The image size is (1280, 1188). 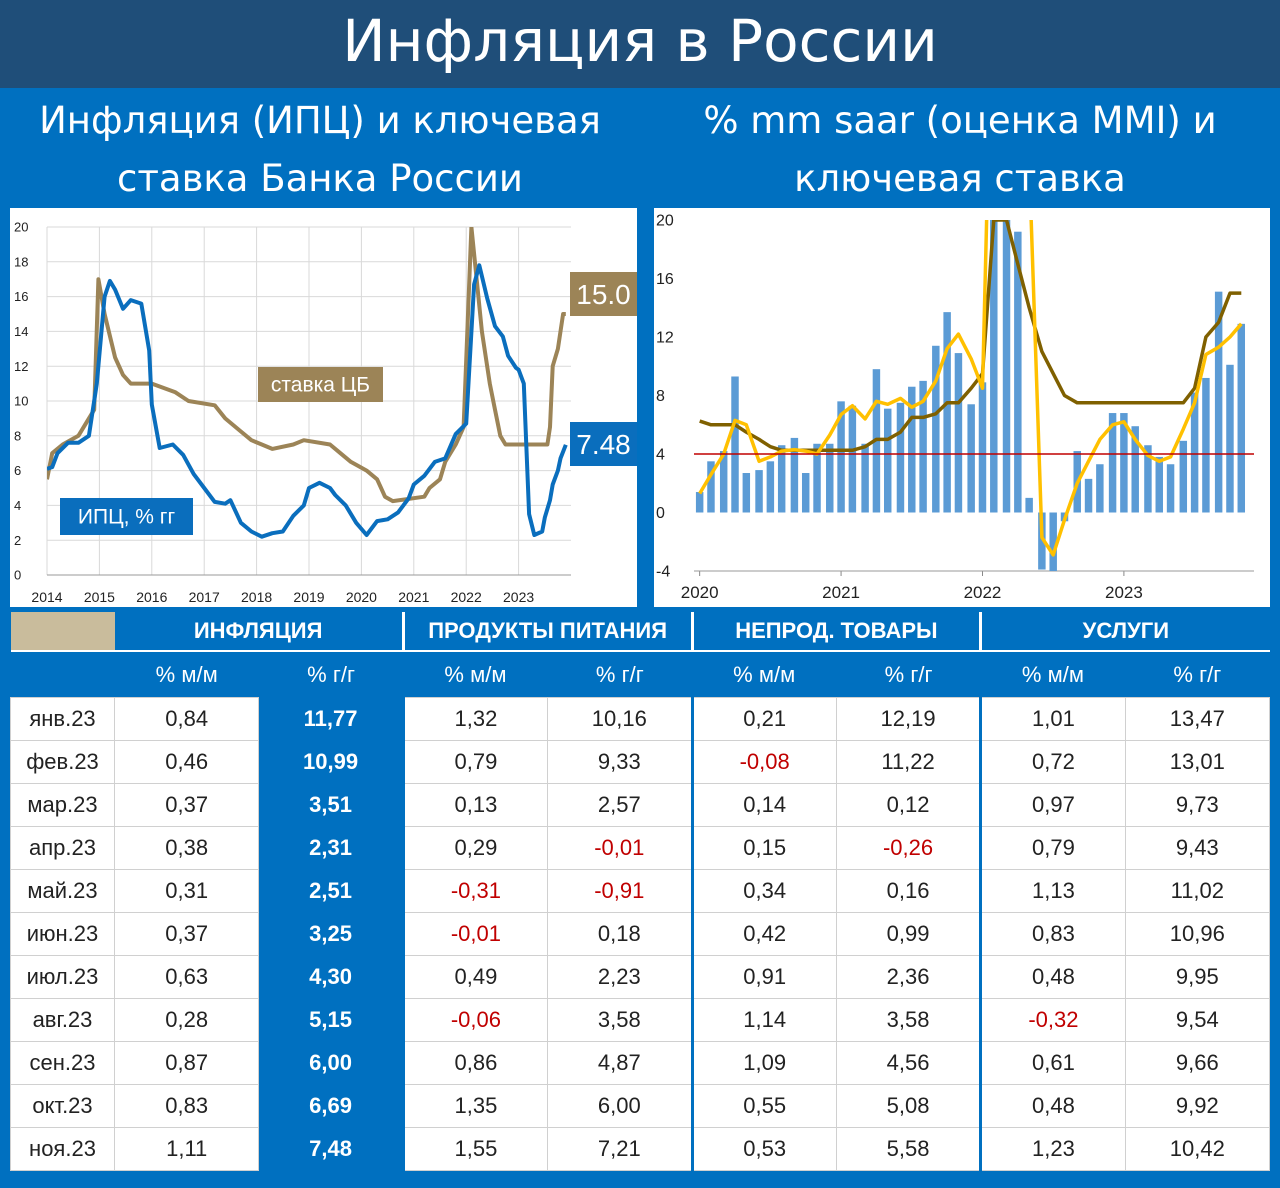 I want to click on cell: 0,37, so click(x=186, y=934).